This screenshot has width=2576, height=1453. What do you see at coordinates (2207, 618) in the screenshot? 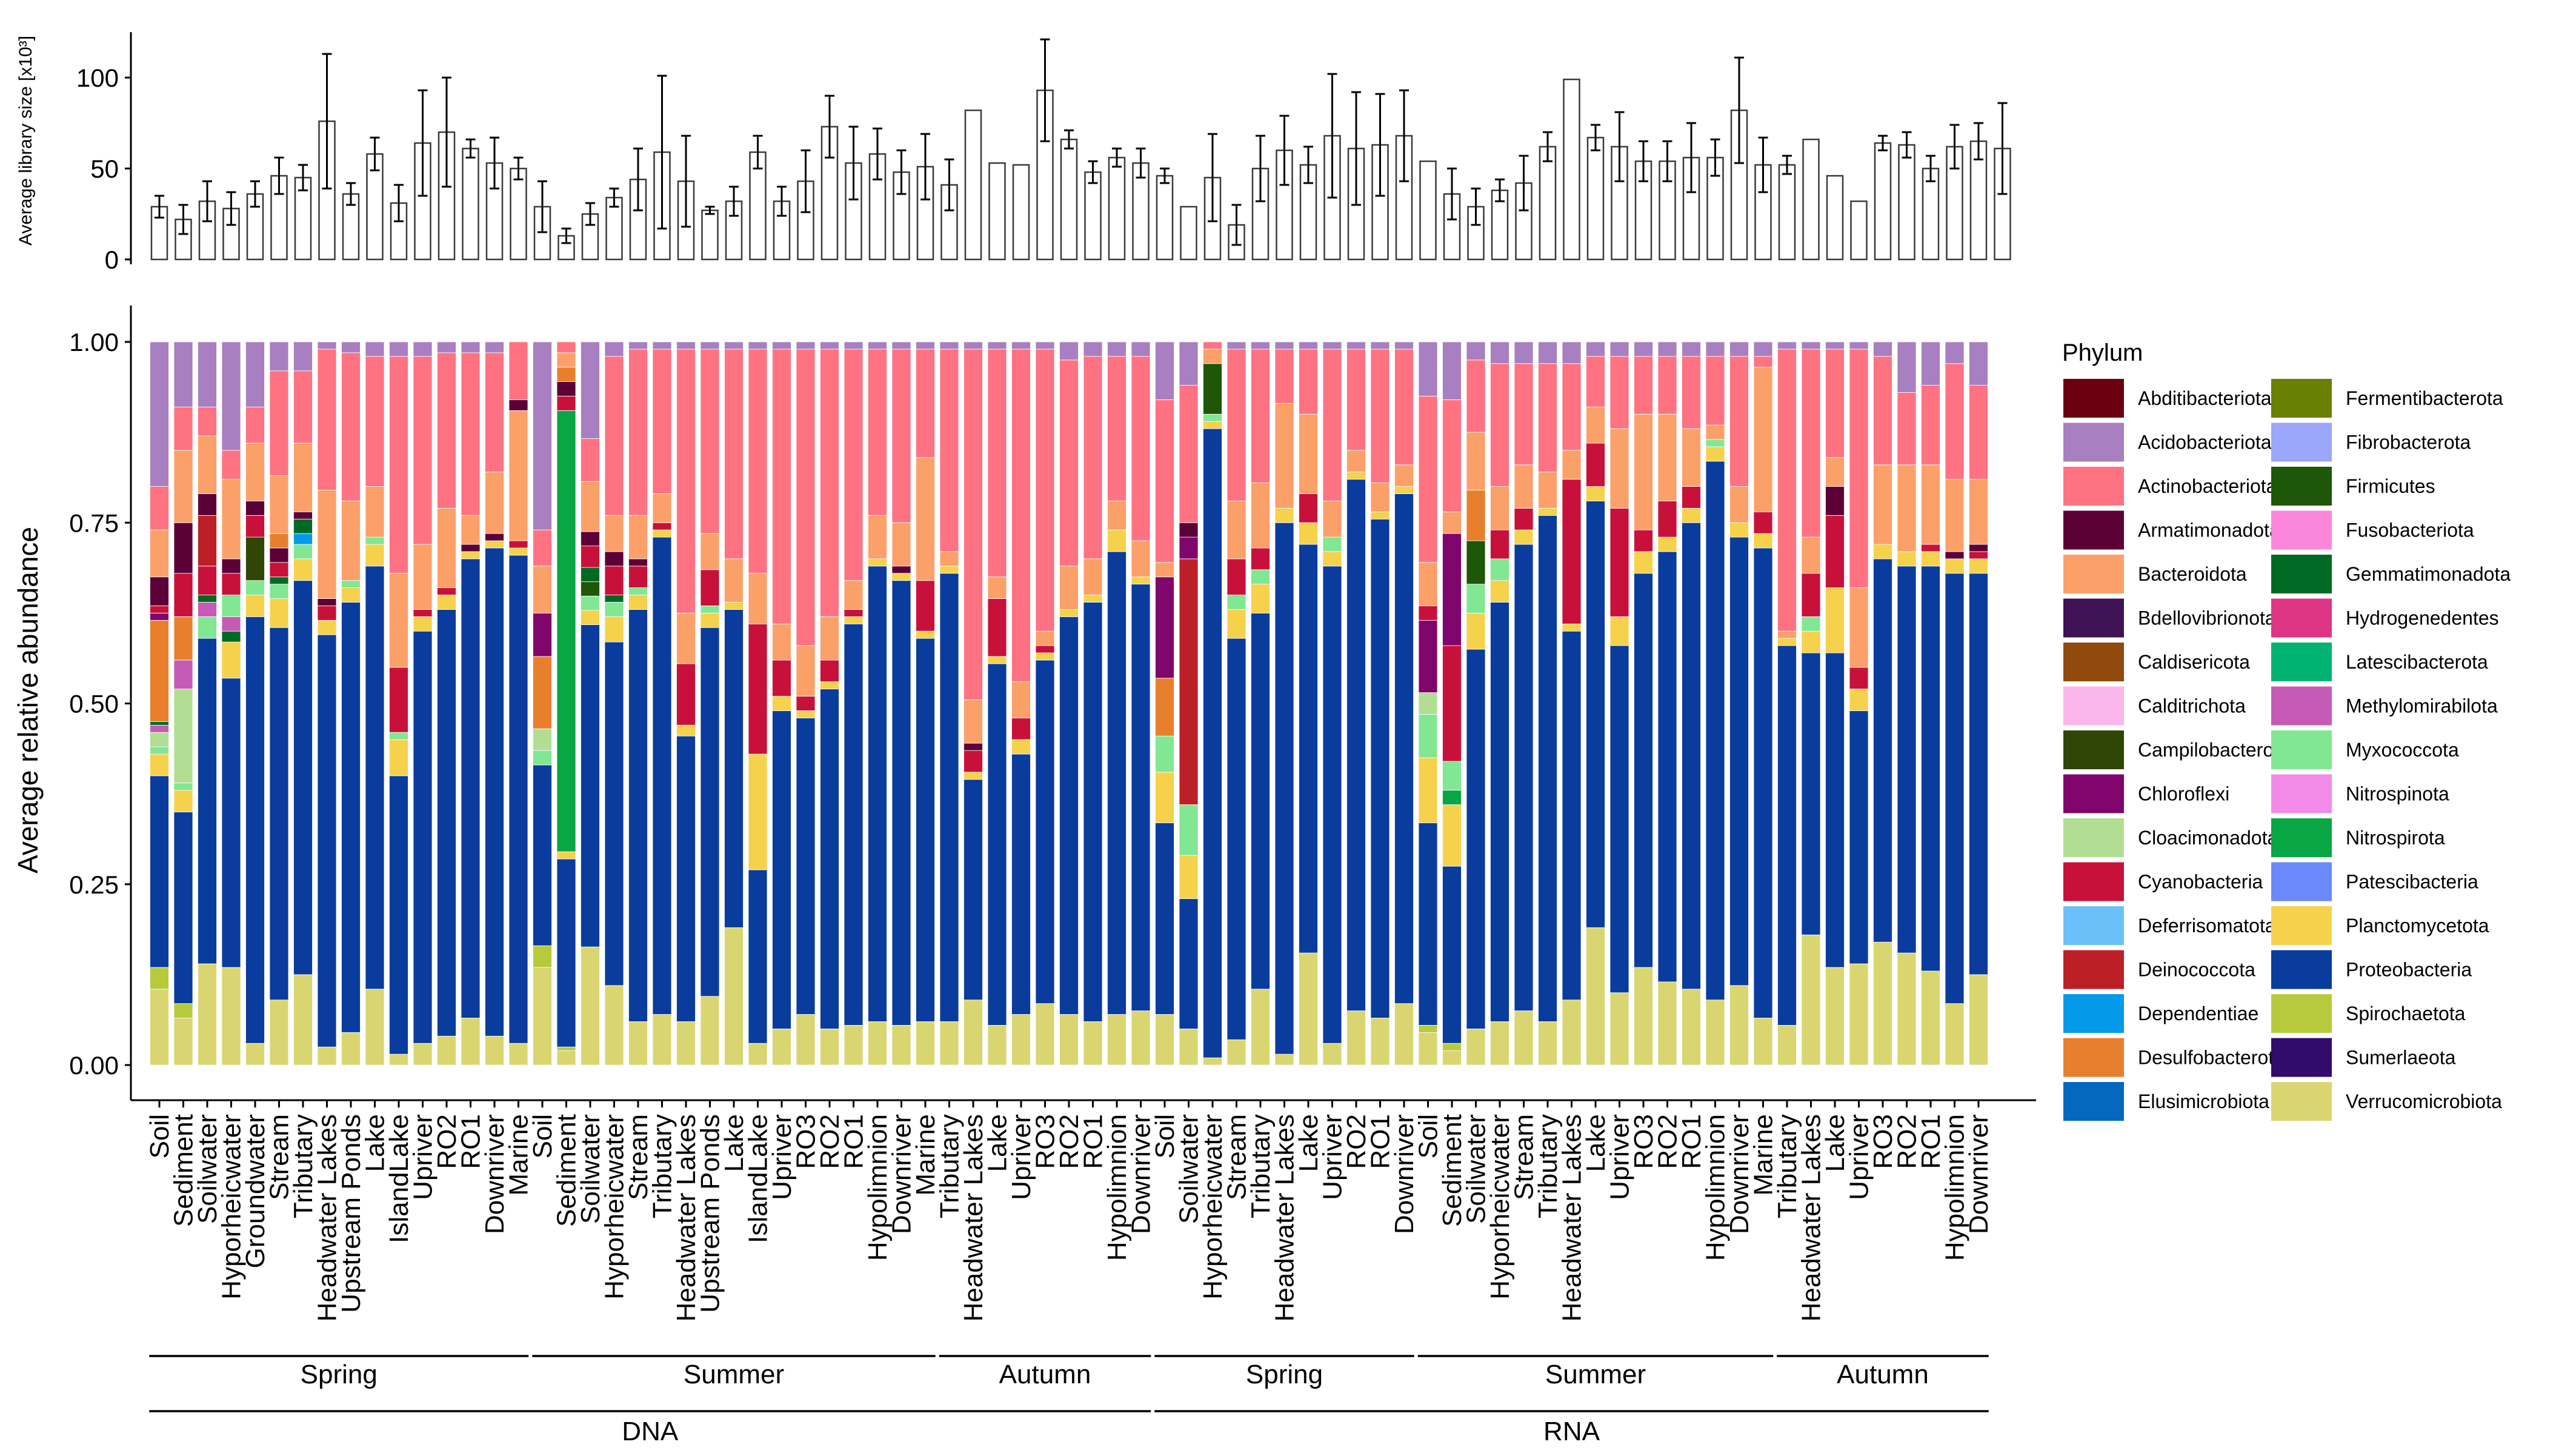
I see `legend-entry-label: Bdellovibrionota` at bounding box center [2207, 618].